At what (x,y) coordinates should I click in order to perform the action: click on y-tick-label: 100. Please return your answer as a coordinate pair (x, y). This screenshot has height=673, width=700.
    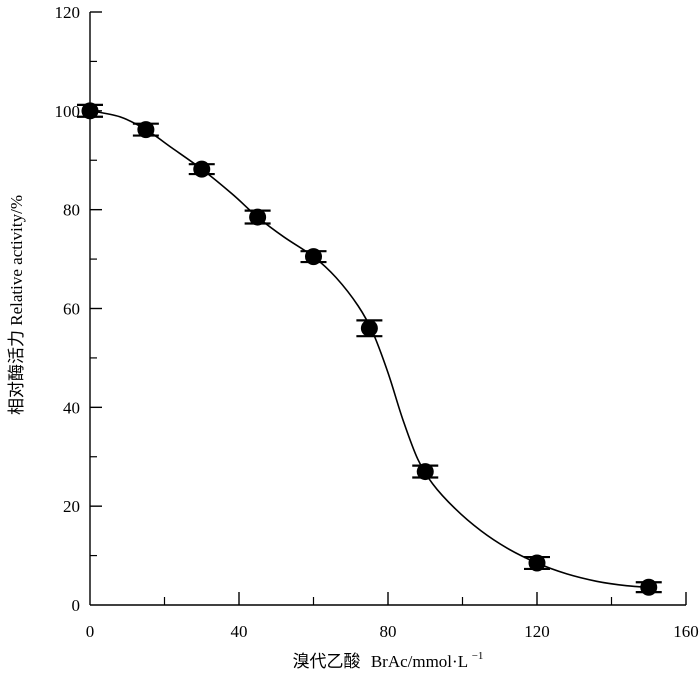
    Looking at the image, I should click on (68, 111).